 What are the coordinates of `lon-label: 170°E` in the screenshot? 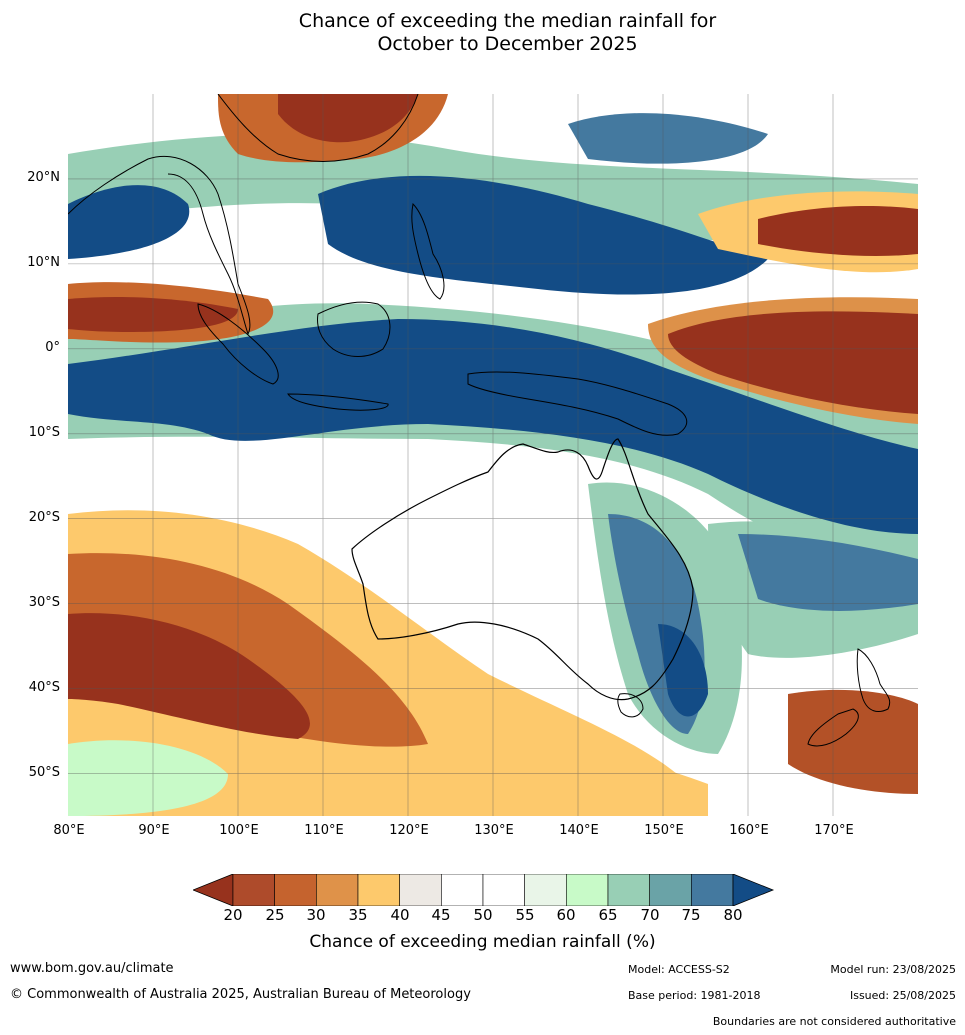 It's located at (834, 830).